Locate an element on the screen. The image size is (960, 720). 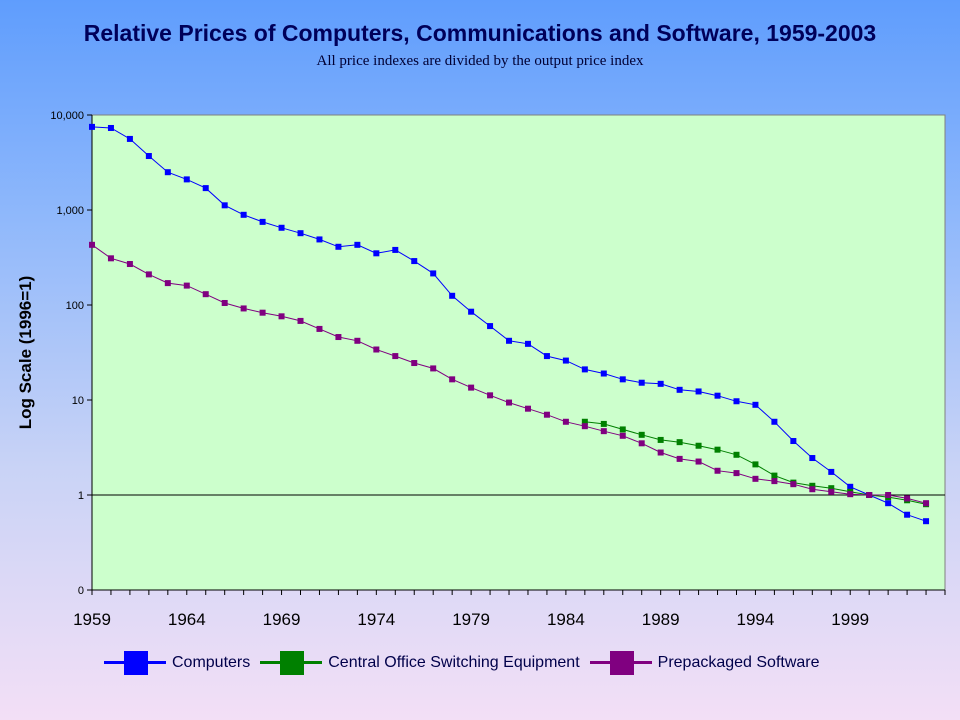
legend-label: Computers is located at coordinates (211, 662).